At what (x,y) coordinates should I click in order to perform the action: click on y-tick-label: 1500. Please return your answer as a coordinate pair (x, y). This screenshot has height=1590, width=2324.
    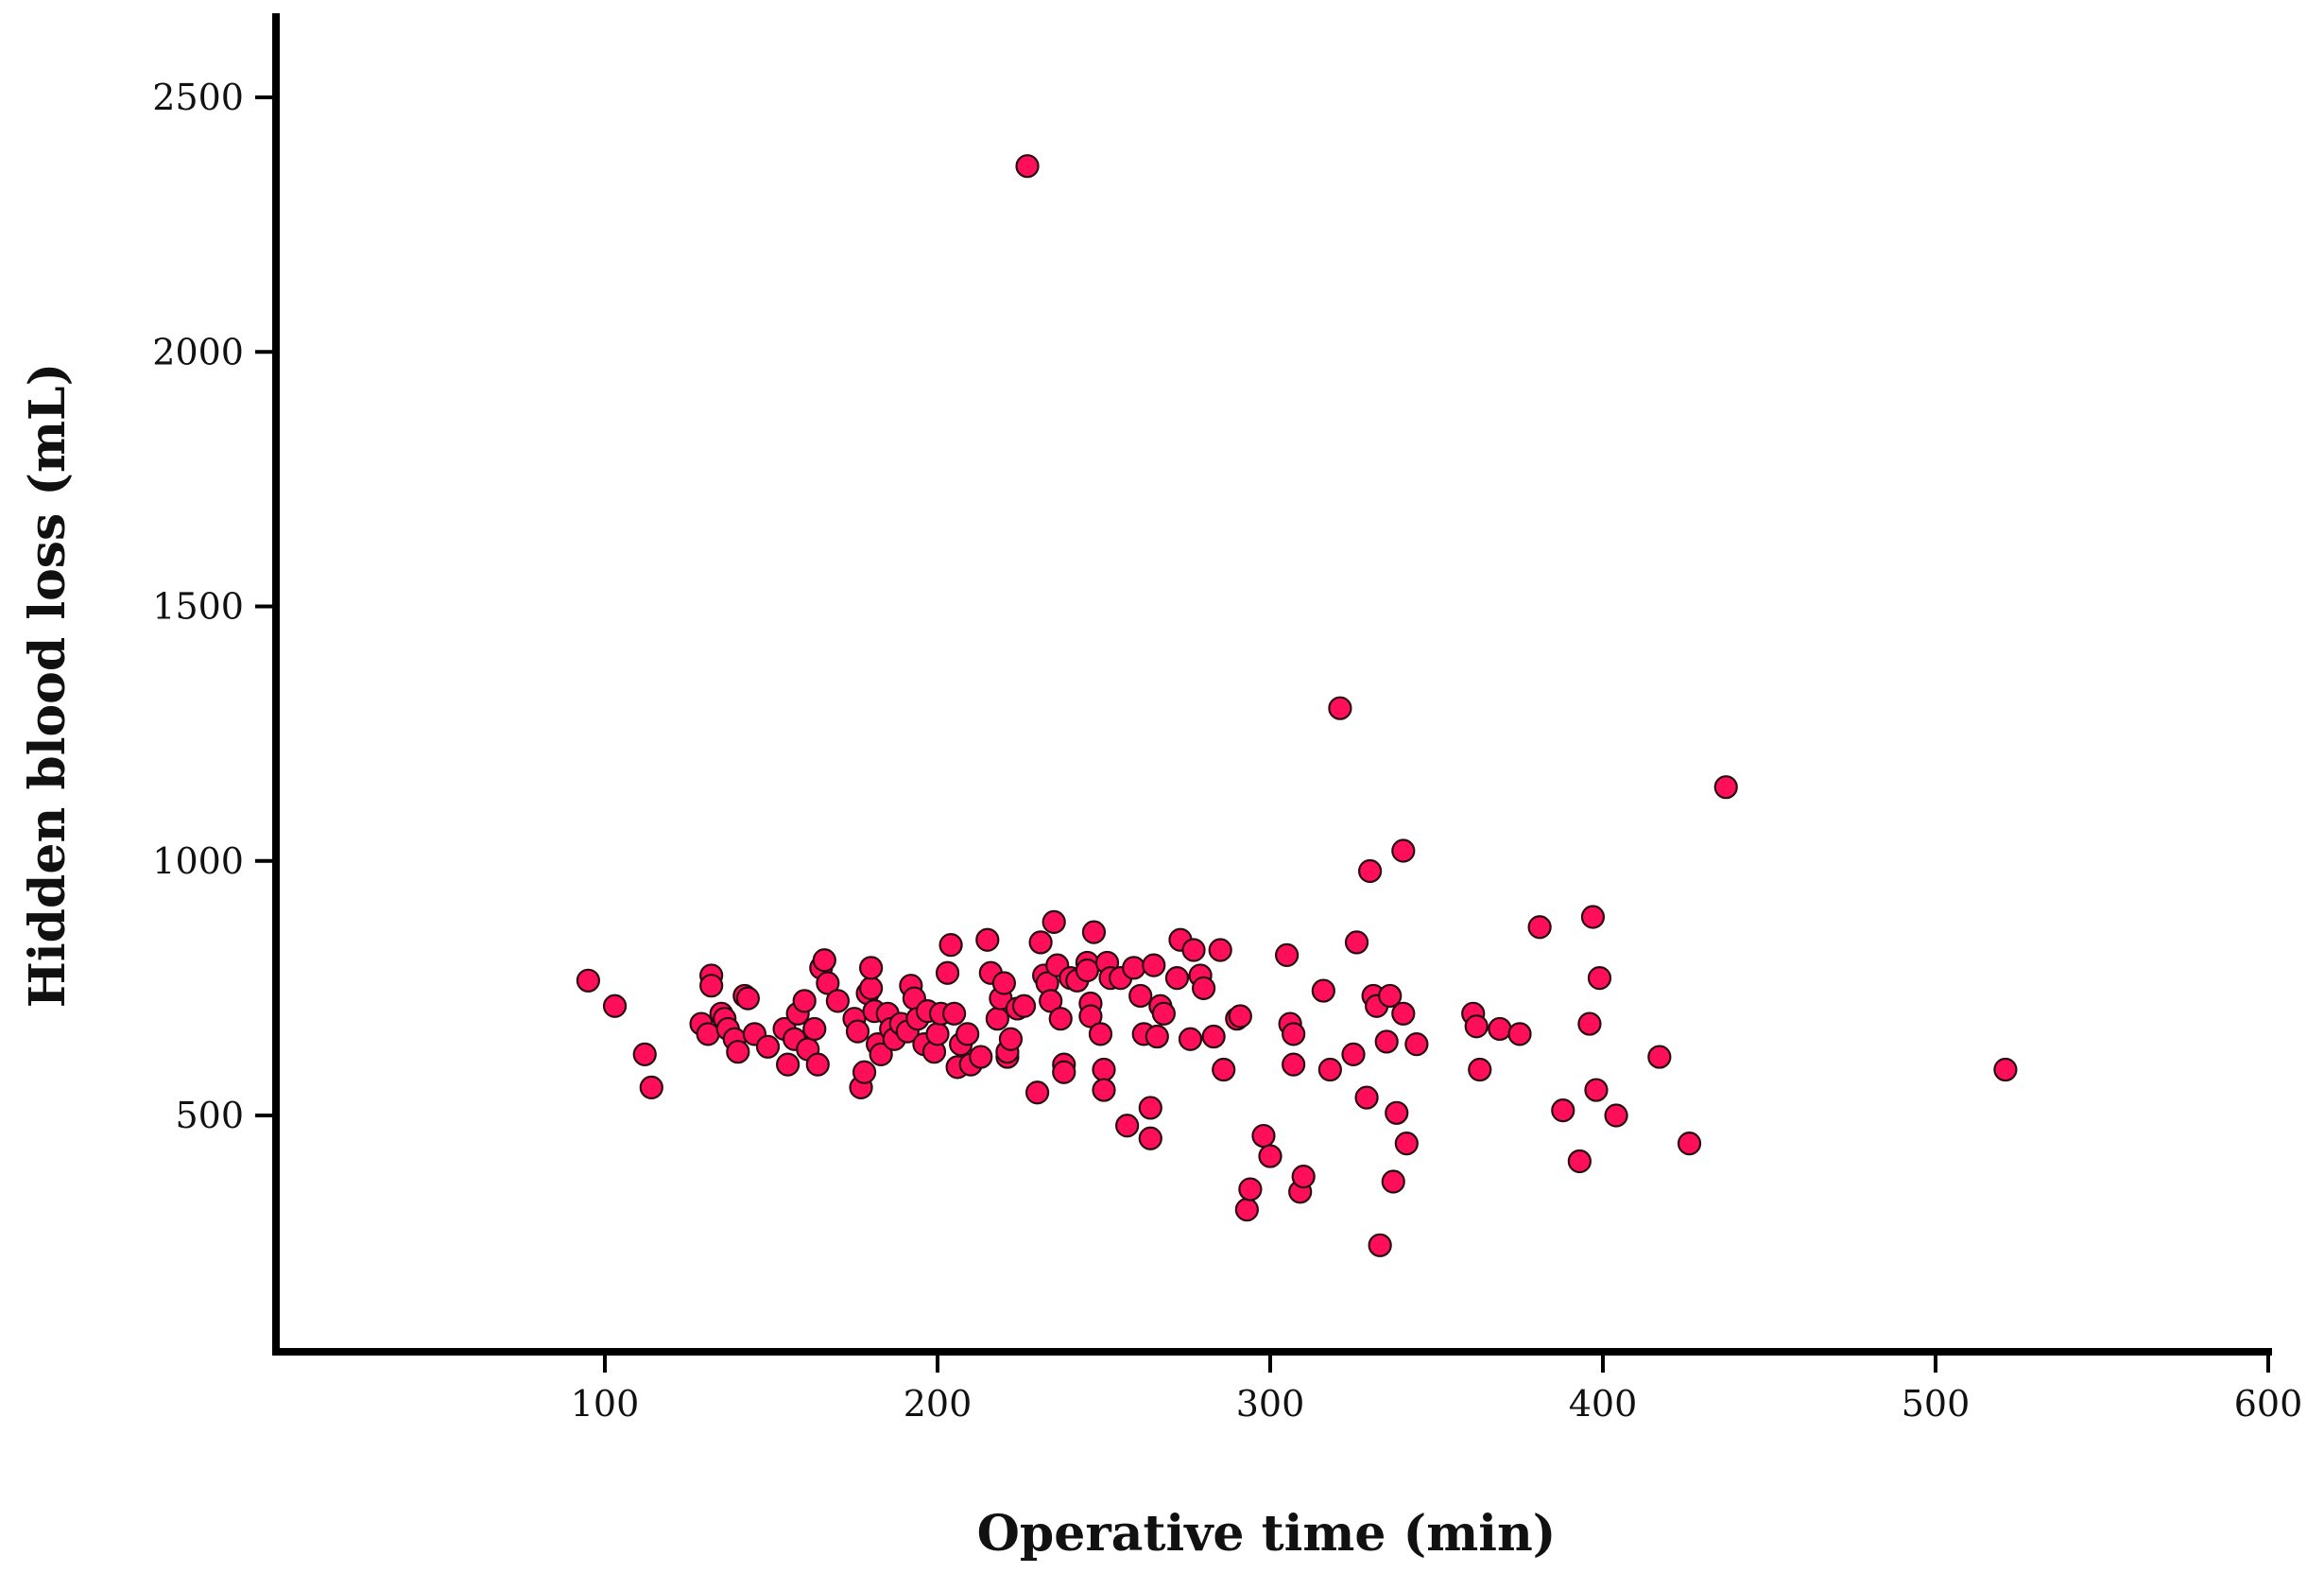
    Looking at the image, I should click on (198, 607).